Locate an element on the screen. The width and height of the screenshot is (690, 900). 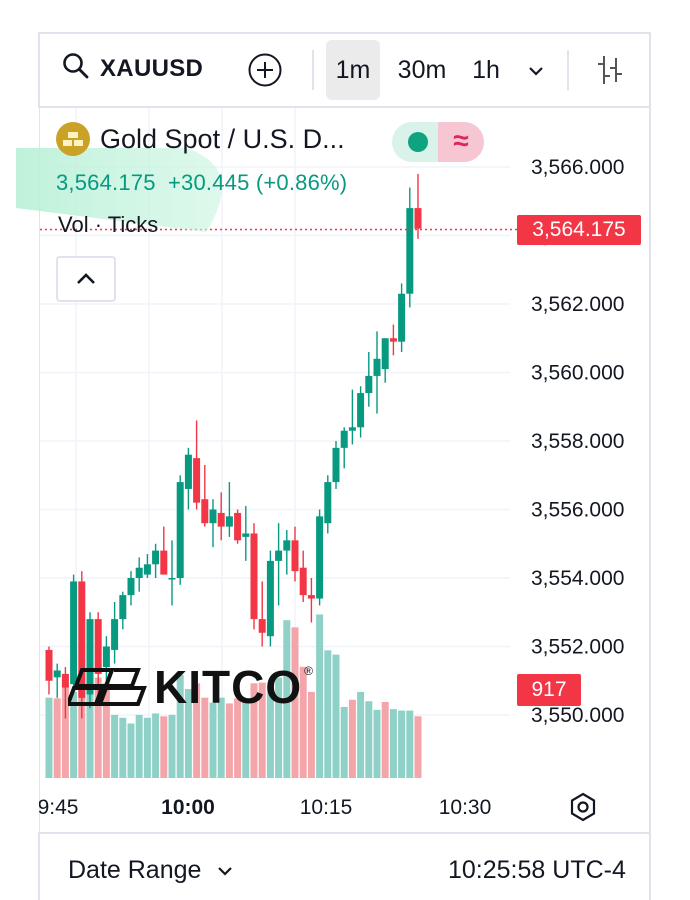
time-axis-label: 10:15 is located at coordinates (326, 807).